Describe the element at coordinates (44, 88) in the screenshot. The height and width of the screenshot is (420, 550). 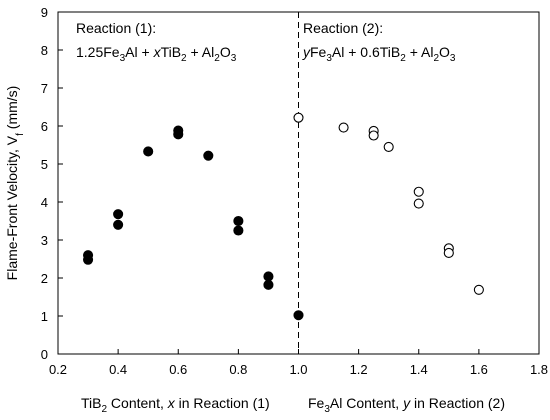
I see `y-tick-label: 7` at that location.